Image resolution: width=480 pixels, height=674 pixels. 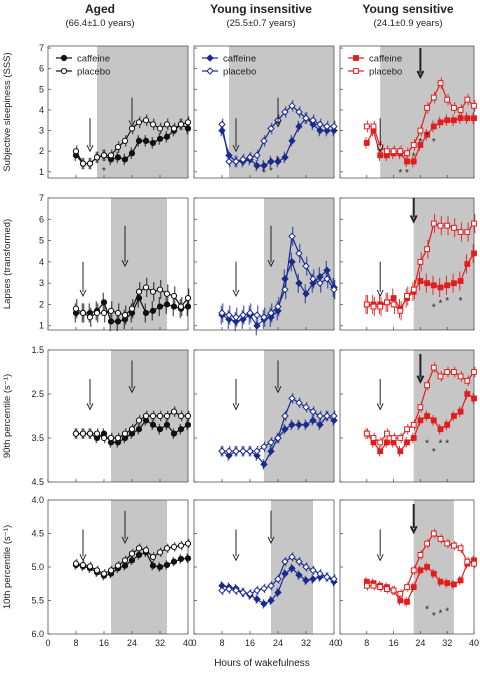 I want to click on x-tick-label: 8, so click(x=75, y=643).